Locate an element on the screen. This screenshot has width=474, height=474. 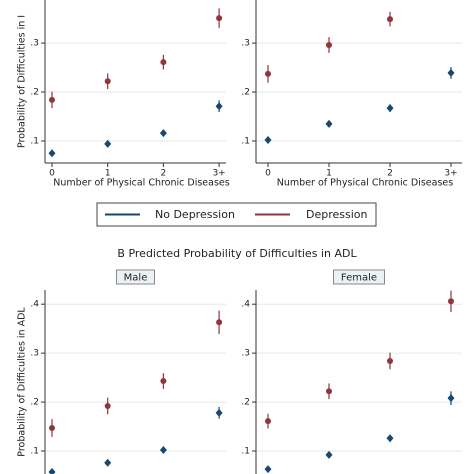
legend-label: Depression is located at coordinates (337, 214).